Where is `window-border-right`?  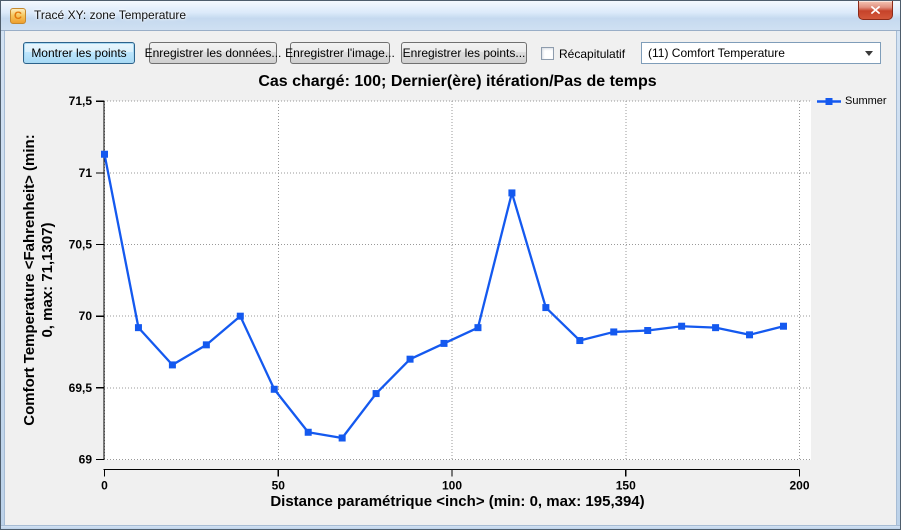
window-border-right is located at coordinates (898, 280).